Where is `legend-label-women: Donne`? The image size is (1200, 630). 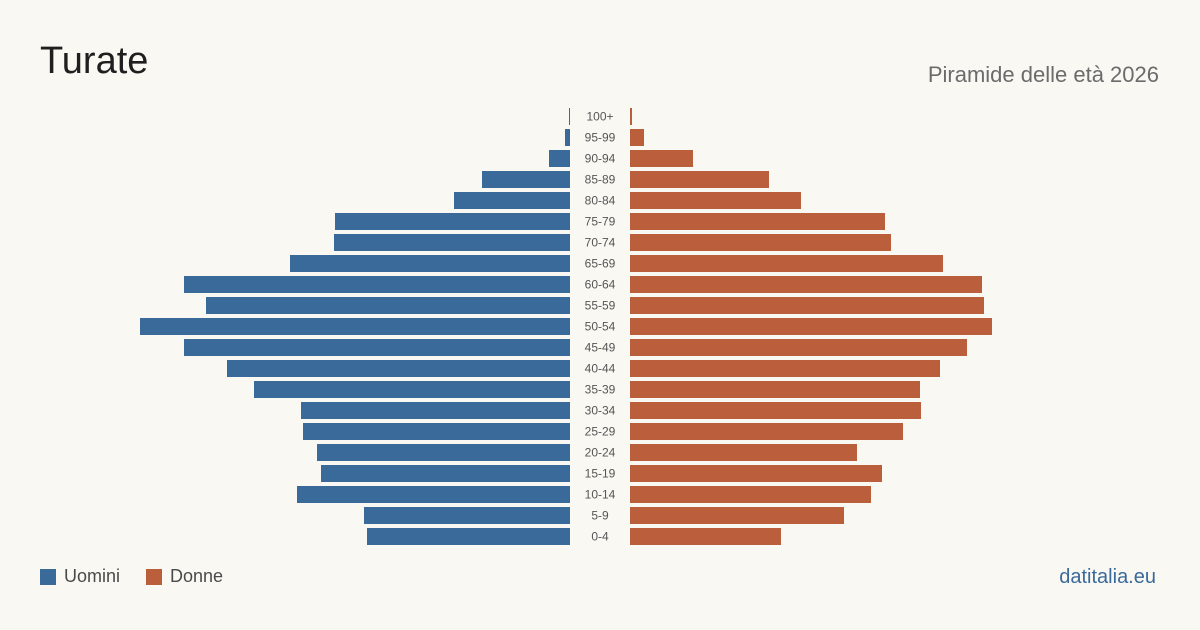
legend-label-women: Donne is located at coordinates (197, 576).